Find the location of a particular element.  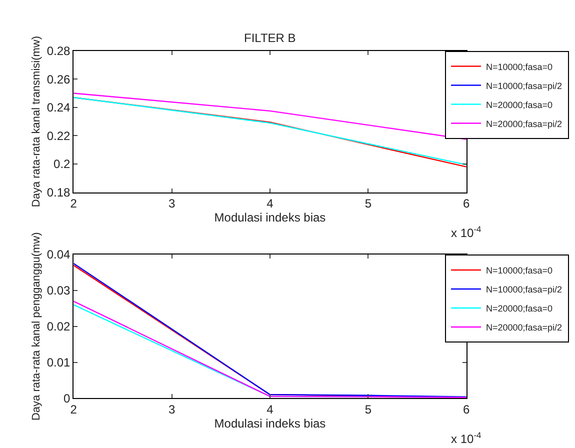

y-tick-label: 0.04 is located at coordinates (58, 255).